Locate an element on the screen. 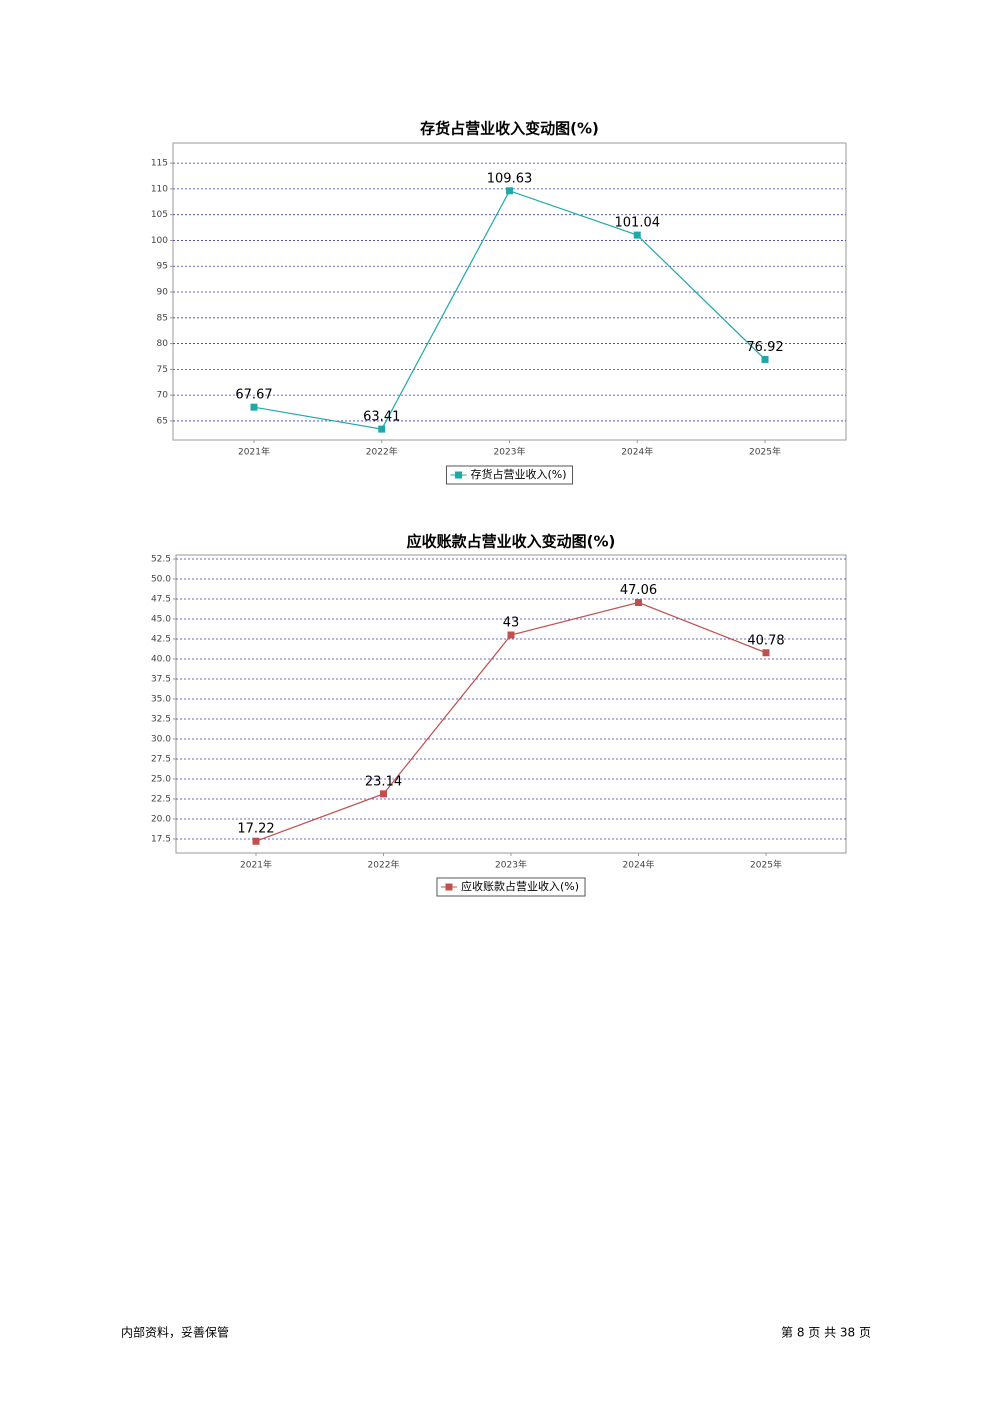  y-tick-label: 70 is located at coordinates (163, 396).